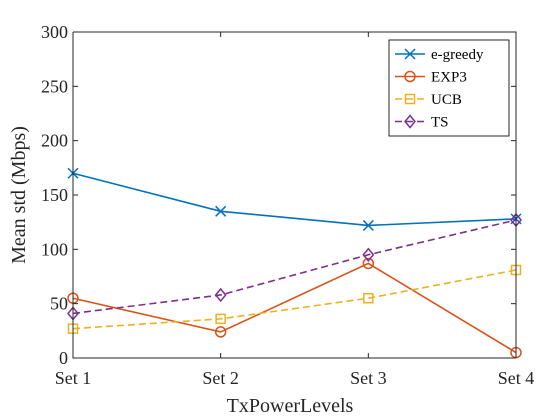 The width and height of the screenshot is (560, 420). What do you see at coordinates (410, 121) in the screenshot?
I see `legend-marker-ts` at bounding box center [410, 121].